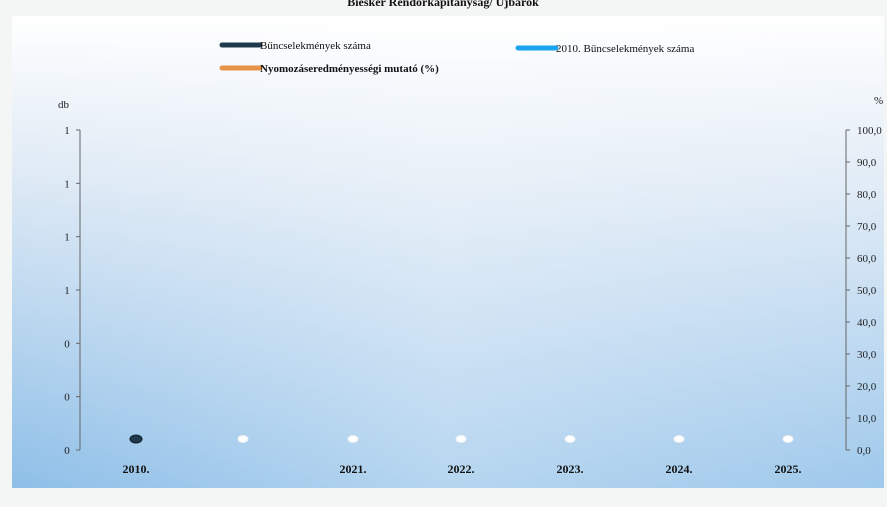 The width and height of the screenshot is (887, 507). Describe the element at coordinates (443, 4) in the screenshot. I see `chart-title: Biesker Rendőrkapitányság/ Újbarok` at that location.